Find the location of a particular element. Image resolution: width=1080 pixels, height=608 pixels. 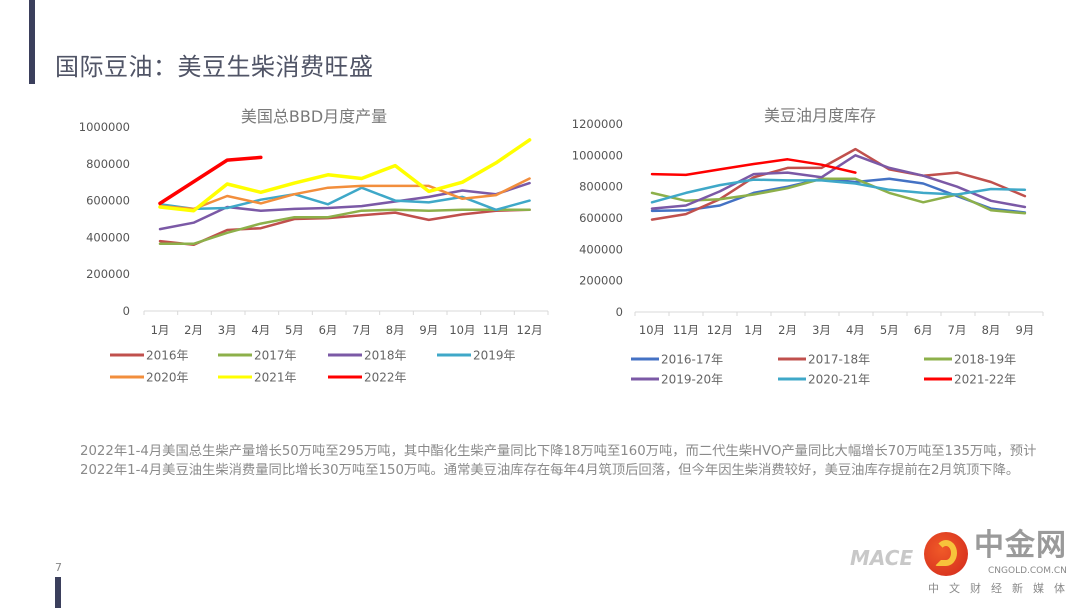

legend-label: 2022年 is located at coordinates (385, 378).